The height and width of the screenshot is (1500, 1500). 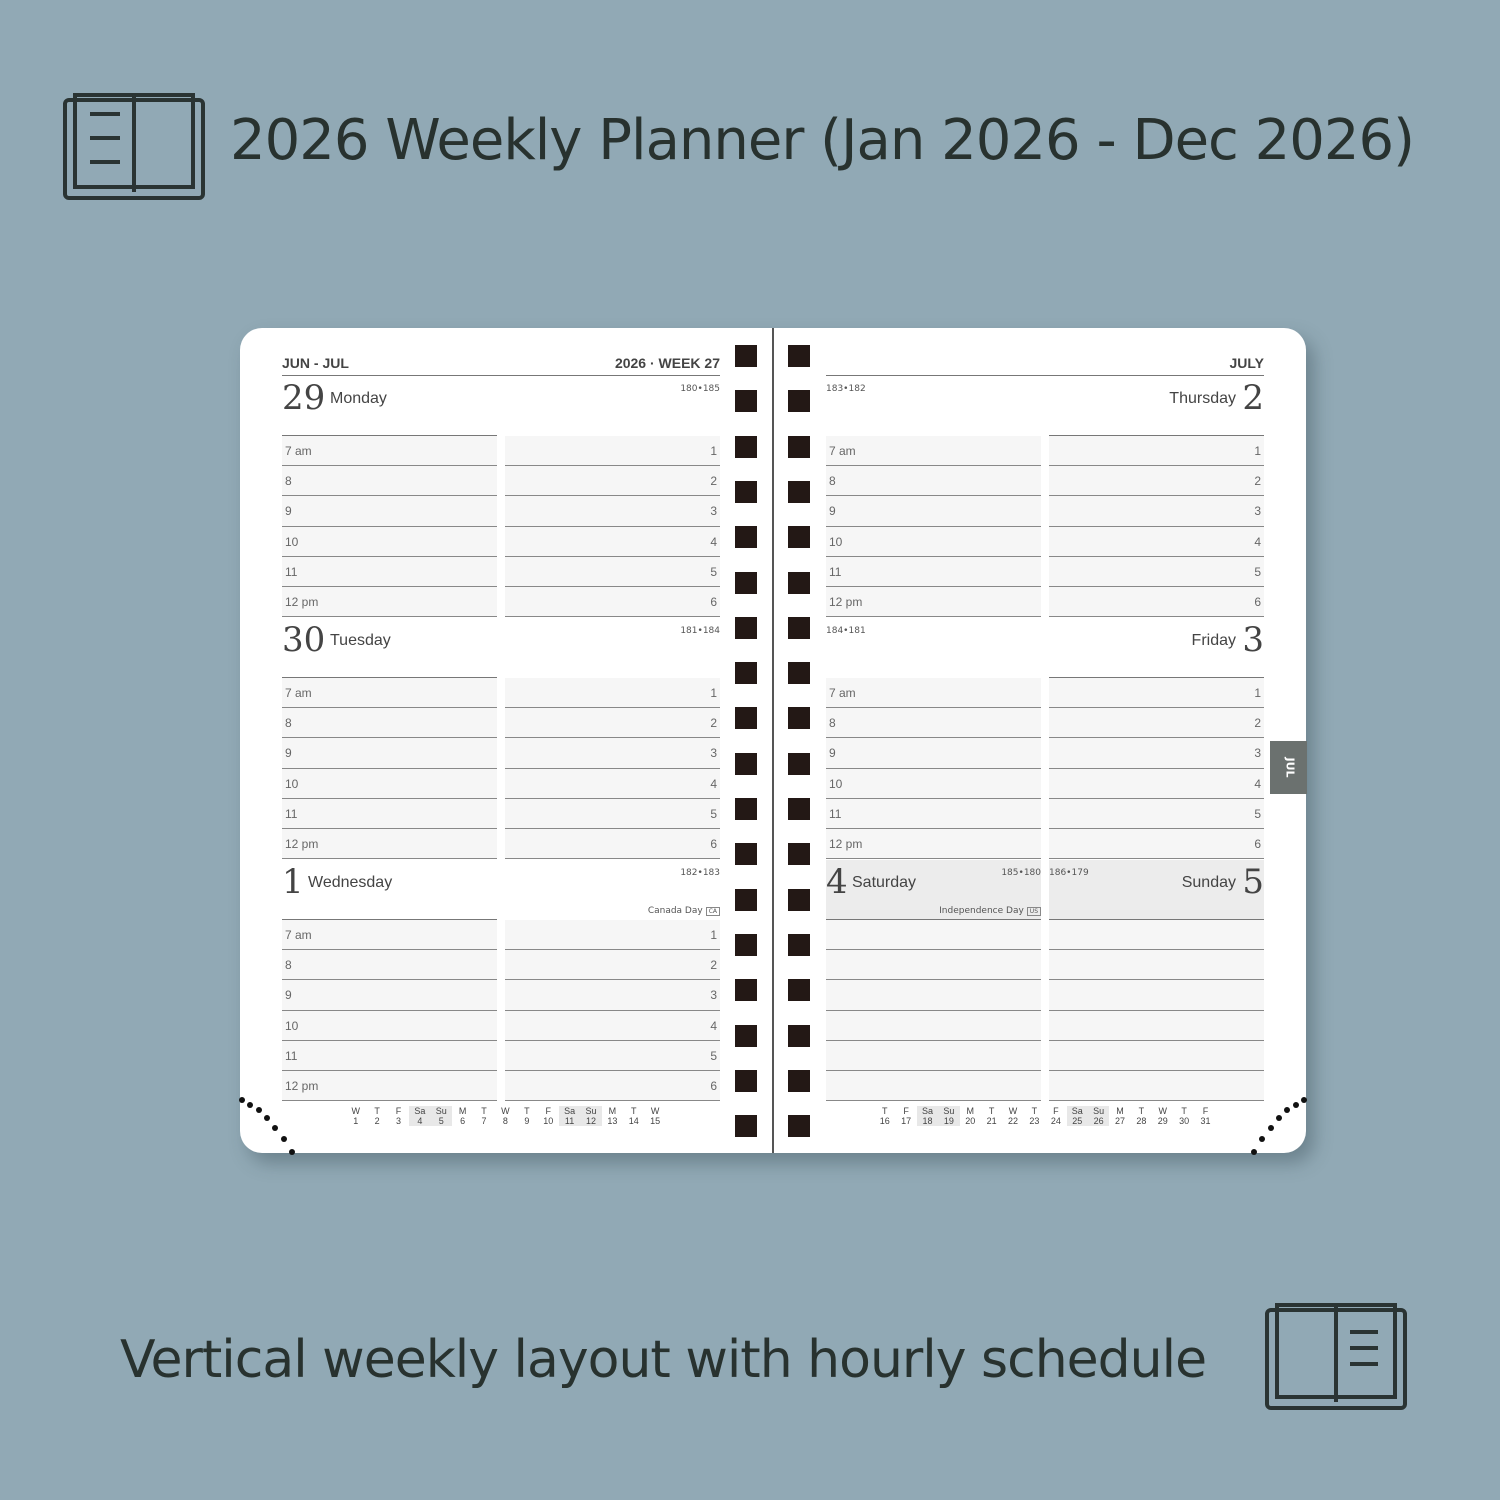 What do you see at coordinates (377, 1121) in the screenshot?
I see `date: 2` at bounding box center [377, 1121].